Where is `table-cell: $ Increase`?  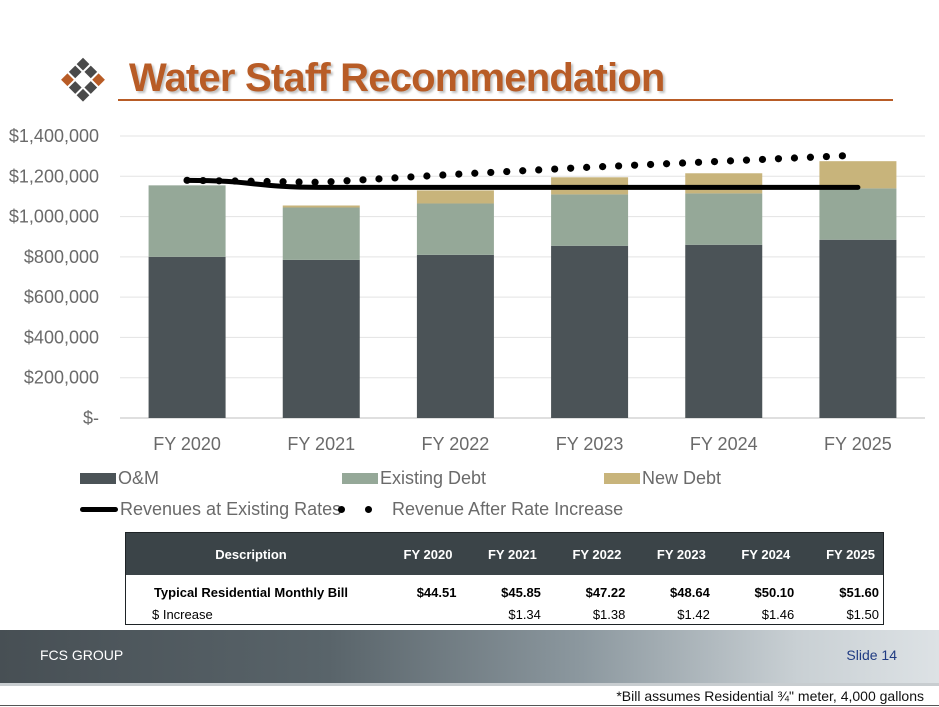
table-cell: $ Increase is located at coordinates (182, 614).